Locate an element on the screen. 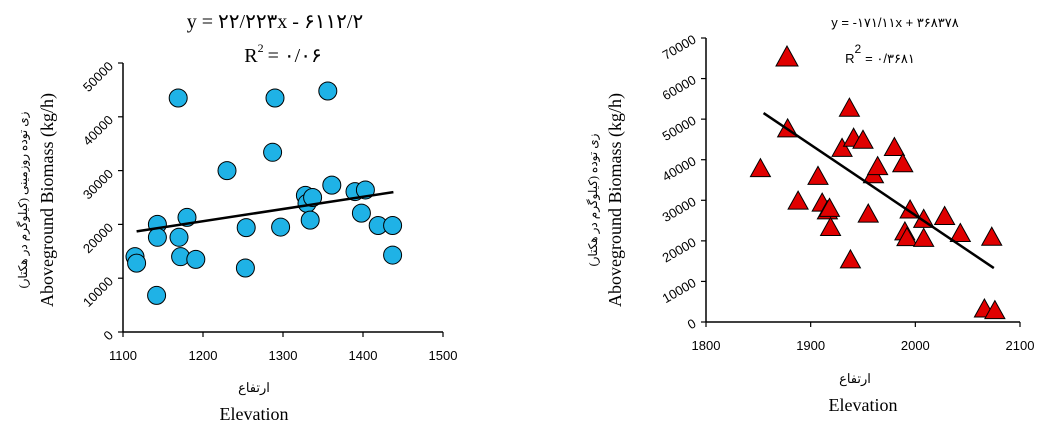 The width and height of the screenshot is (1041, 427). x-tick-label-left: 1100 is located at coordinates (123, 355).